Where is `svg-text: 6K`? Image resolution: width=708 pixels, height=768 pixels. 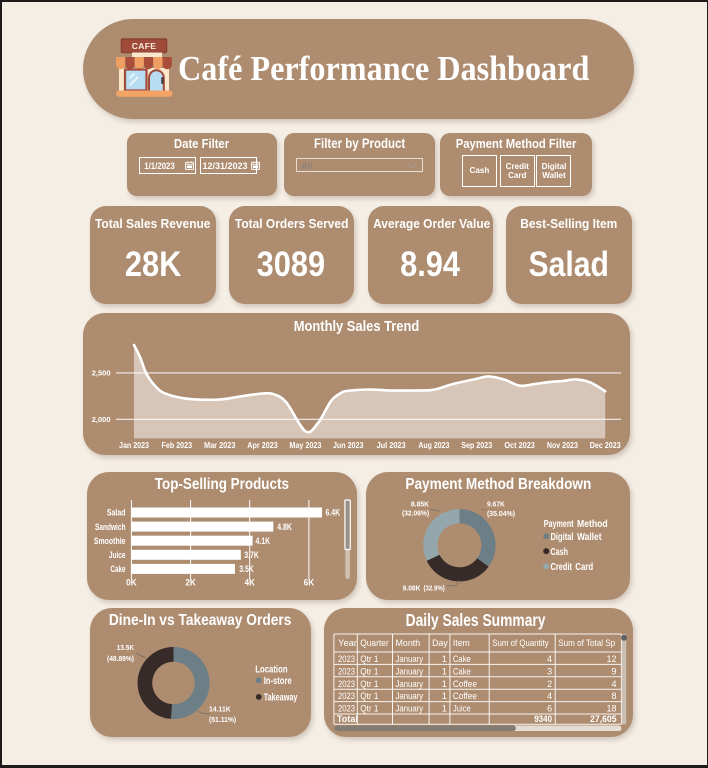 svg-text: 6K is located at coordinates (309, 582).